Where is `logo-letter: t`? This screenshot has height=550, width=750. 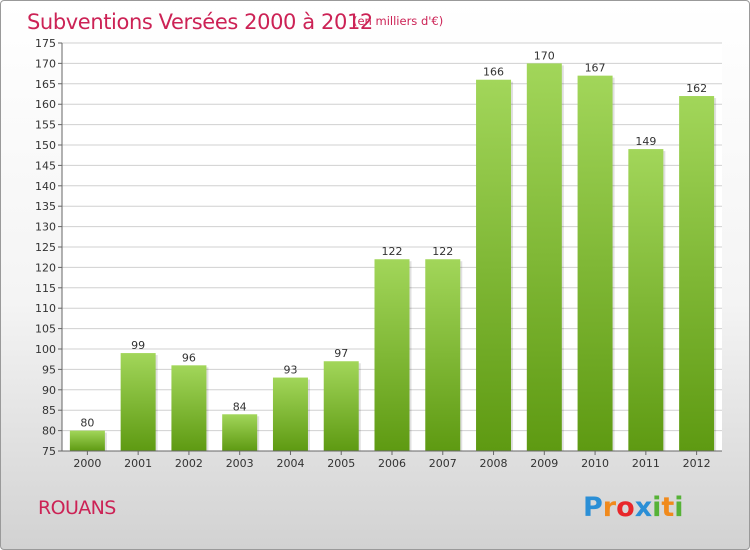 logo-letter: t is located at coordinates (667, 507).